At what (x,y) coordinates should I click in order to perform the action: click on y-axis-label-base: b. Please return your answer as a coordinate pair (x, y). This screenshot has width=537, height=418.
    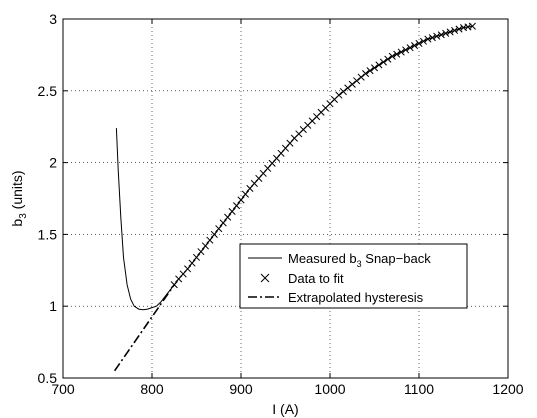
    Looking at the image, I should click on (17, 223).